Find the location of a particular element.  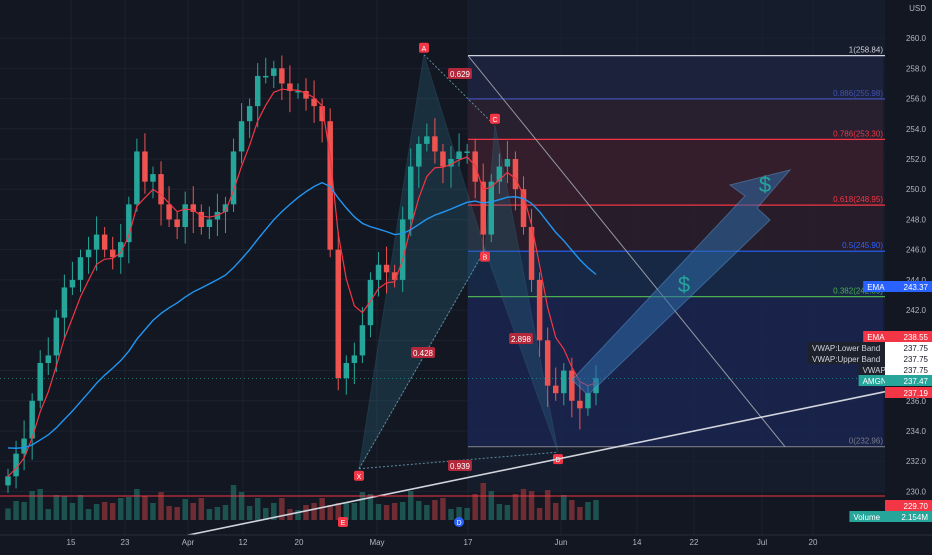

time-tick-label: 22 is located at coordinates (694, 542).